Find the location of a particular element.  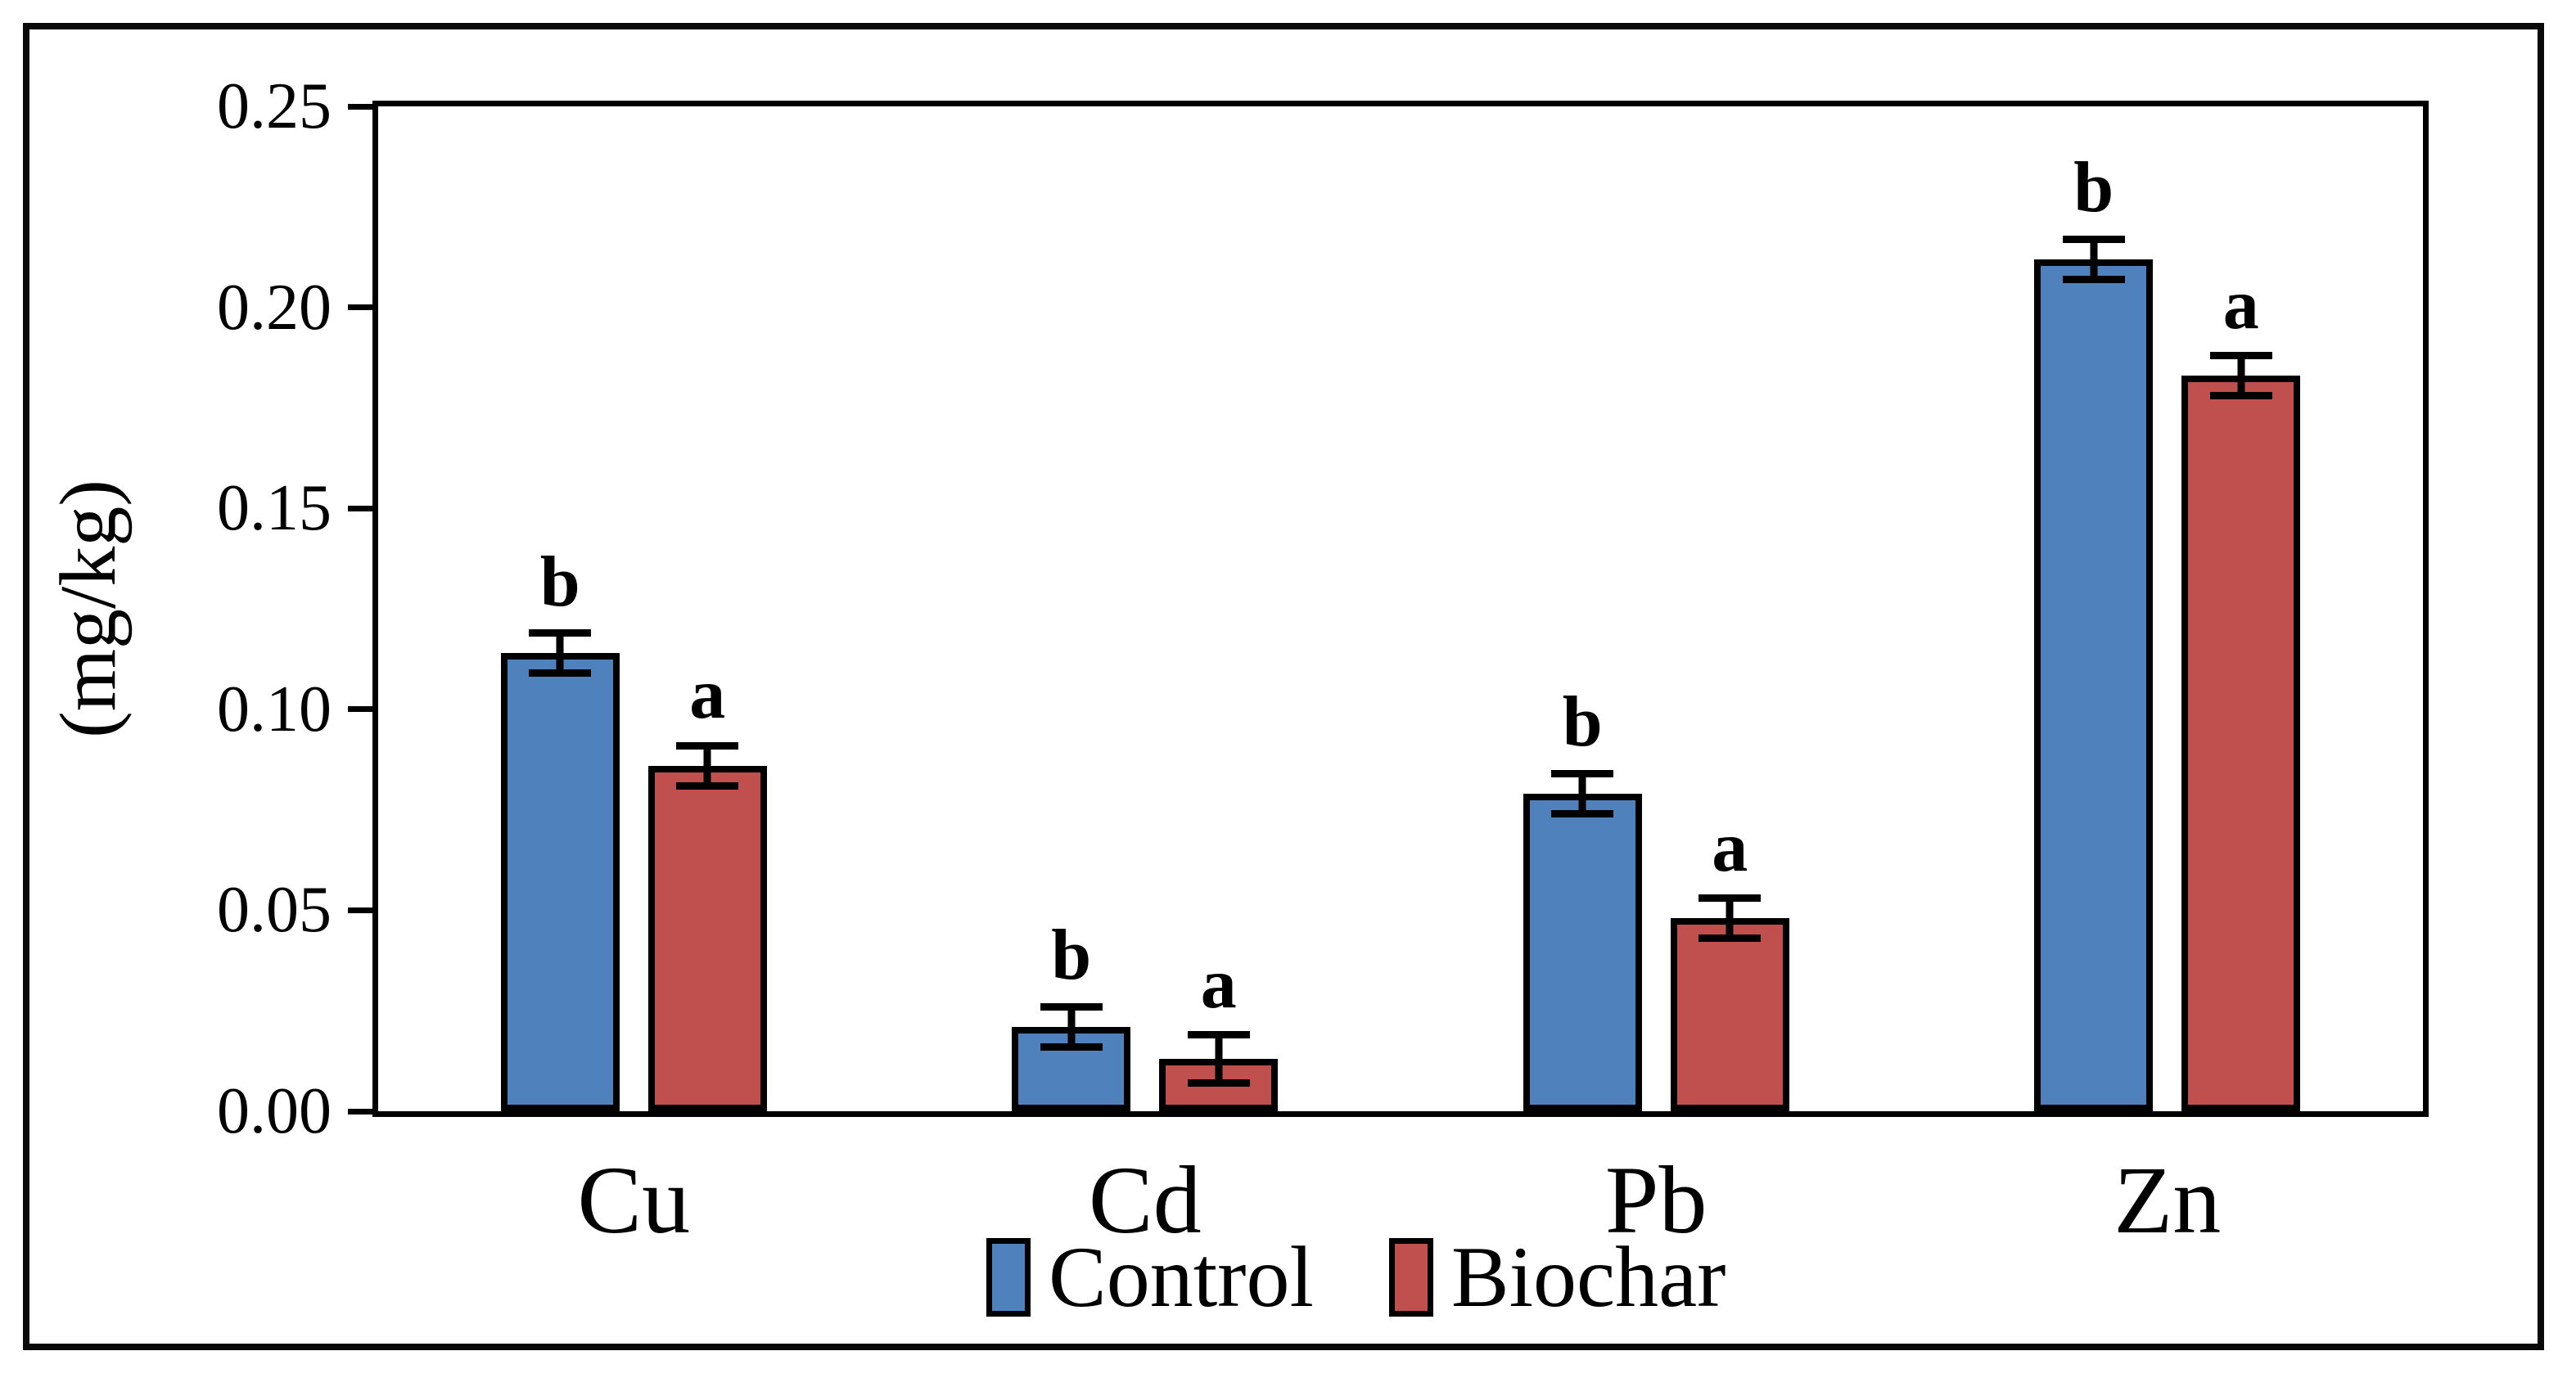

legend-item-biochar: Biochar is located at coordinates (1557, 1277).